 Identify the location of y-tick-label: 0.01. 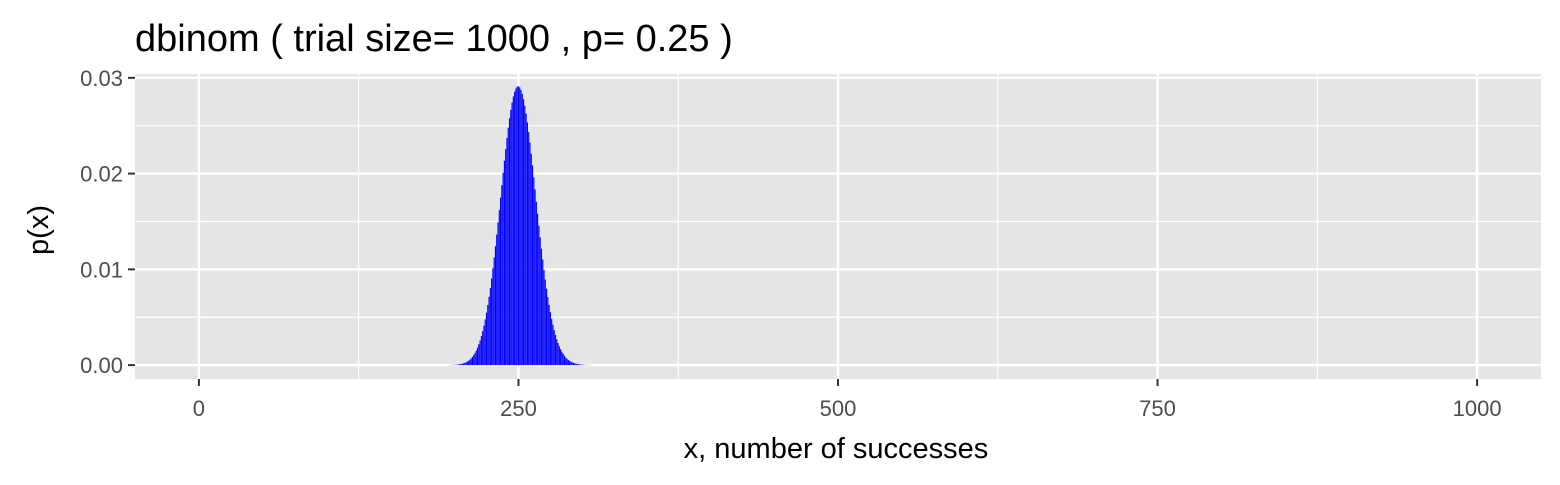
(101, 269).